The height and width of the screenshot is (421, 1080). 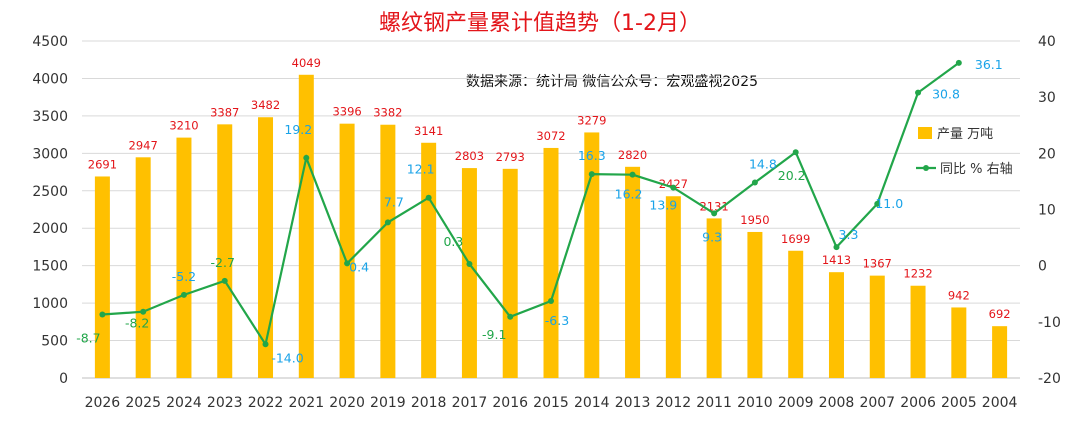 What do you see at coordinates (714, 403) in the screenshot?
I see `x-tick-label: 2011` at bounding box center [714, 403].